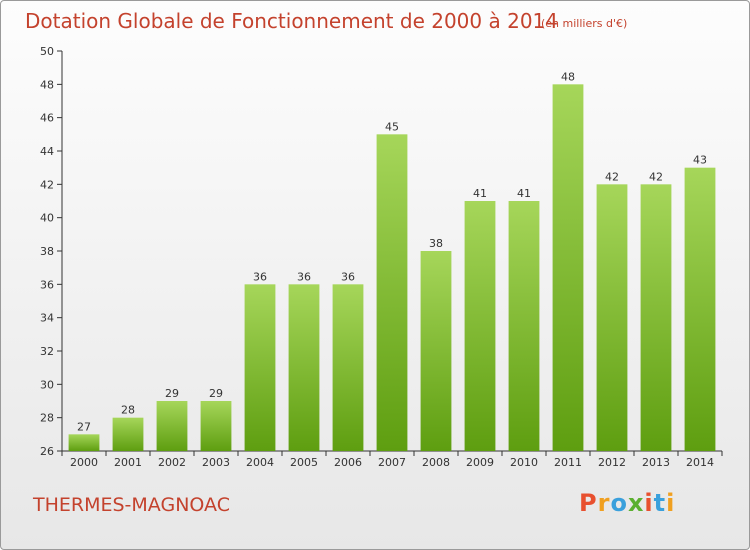 This screenshot has height=550, width=750. What do you see at coordinates (47, 351) in the screenshot?
I see `y-tick-label: 32` at bounding box center [47, 351].